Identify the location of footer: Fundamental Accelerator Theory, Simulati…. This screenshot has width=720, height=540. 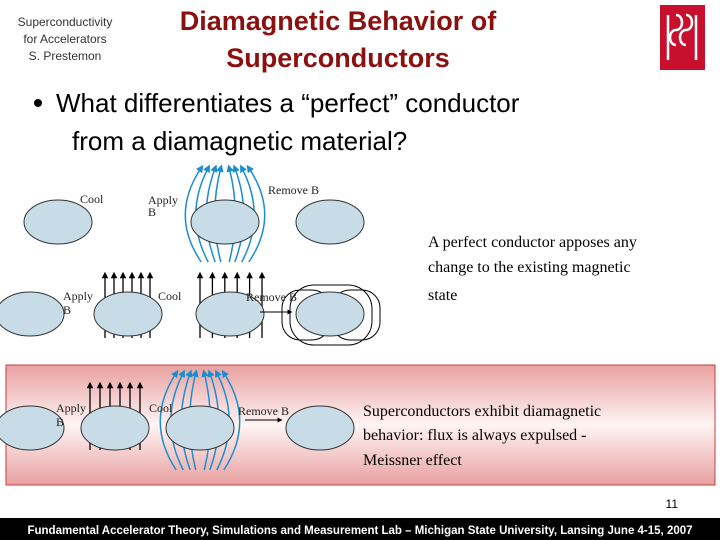
(359, 531).